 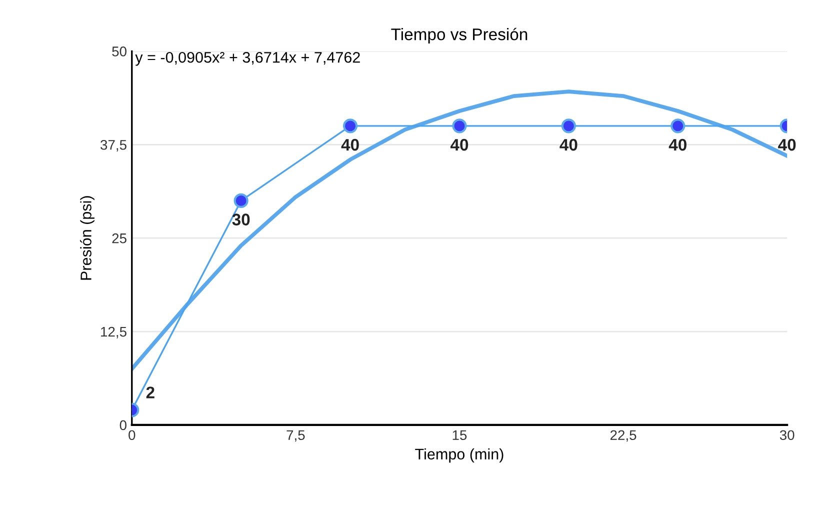 What do you see at coordinates (295, 436) in the screenshot?
I see `x-tick-label: 7,5` at bounding box center [295, 436].